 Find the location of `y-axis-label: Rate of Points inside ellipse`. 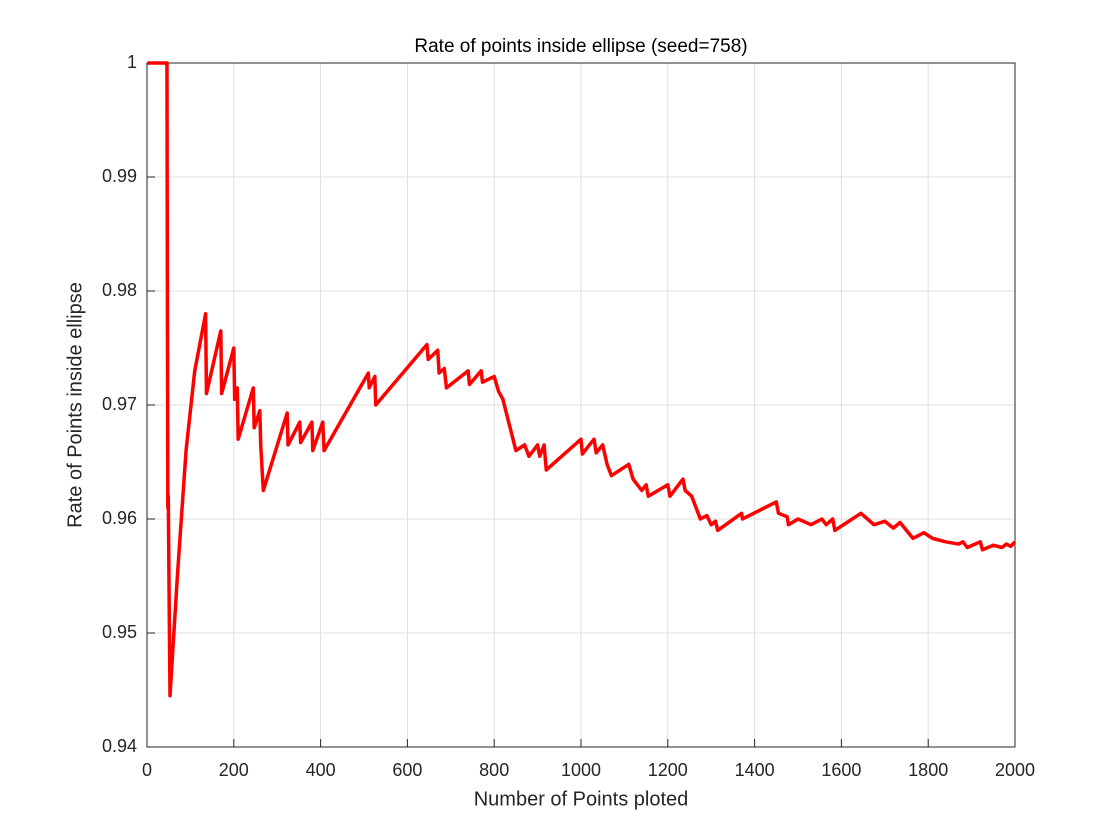

y-axis-label: Rate of Points inside ellipse is located at coordinates (75, 405).